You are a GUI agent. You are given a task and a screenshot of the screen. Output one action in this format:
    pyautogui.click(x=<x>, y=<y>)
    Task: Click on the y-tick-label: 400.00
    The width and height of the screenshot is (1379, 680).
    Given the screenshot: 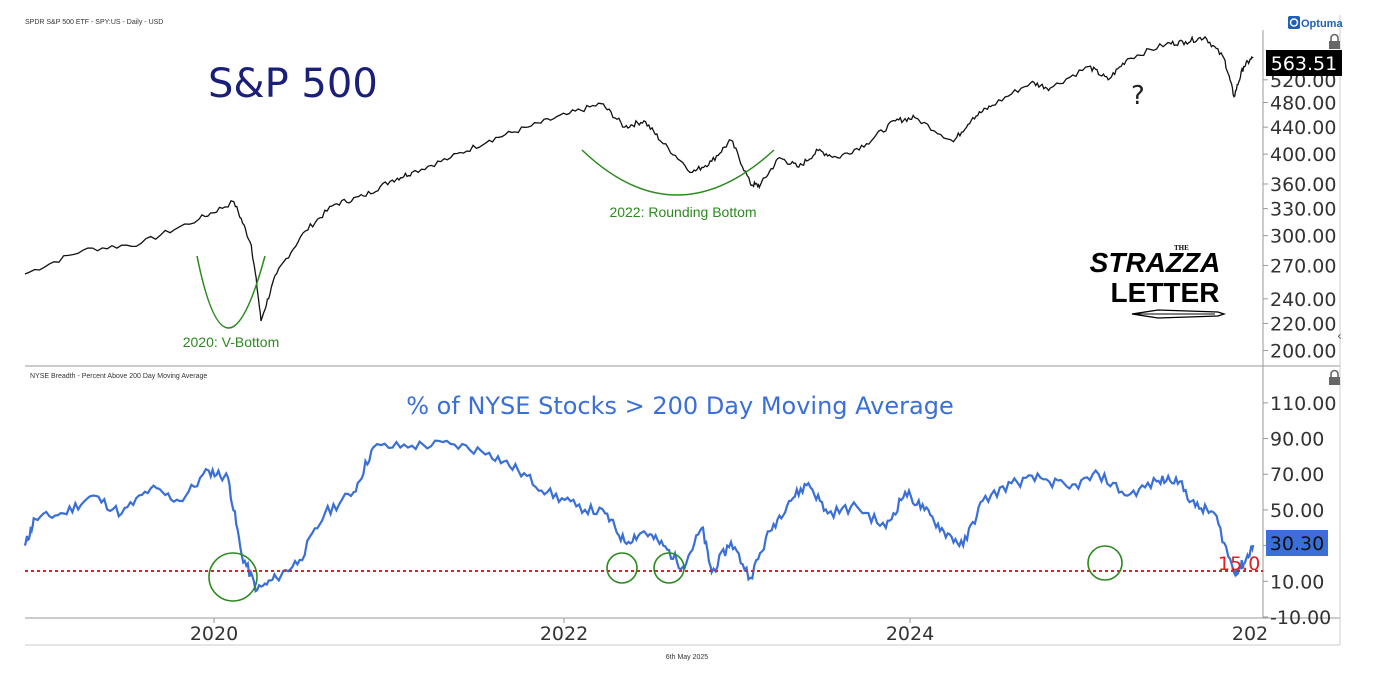 What is the action you would take?
    pyautogui.click(x=1303, y=155)
    